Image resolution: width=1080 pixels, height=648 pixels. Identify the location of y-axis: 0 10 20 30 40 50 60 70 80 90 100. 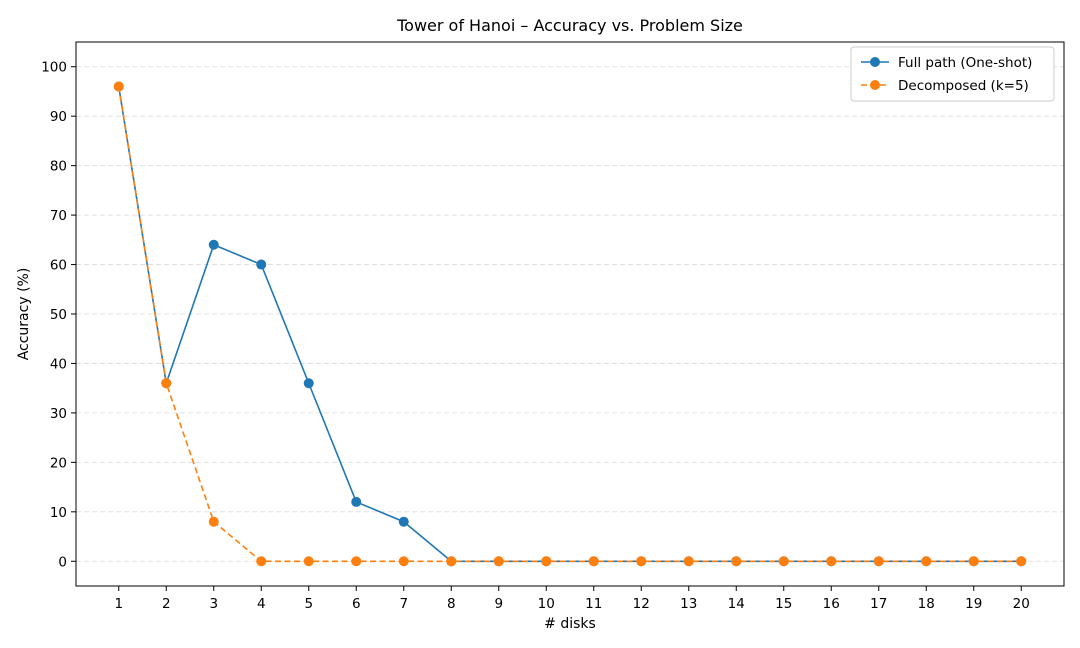
(58, 315).